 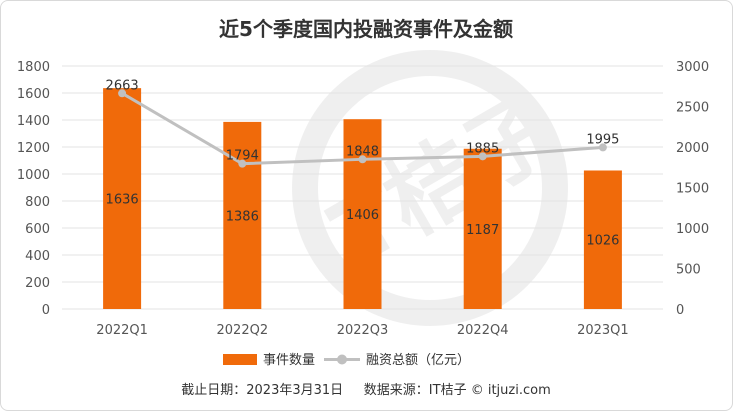 I want to click on right-tick-label: 500, so click(x=688, y=270).